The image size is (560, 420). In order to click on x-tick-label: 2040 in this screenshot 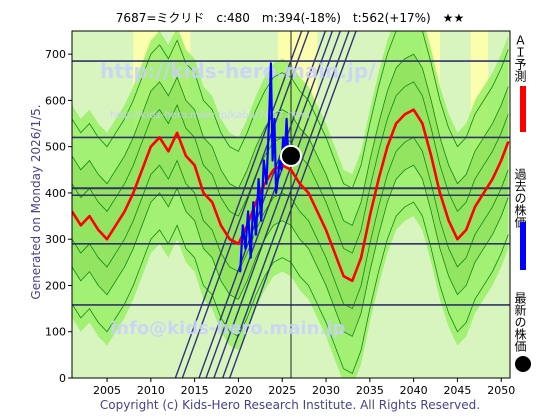, I will do `click(414, 390)`.